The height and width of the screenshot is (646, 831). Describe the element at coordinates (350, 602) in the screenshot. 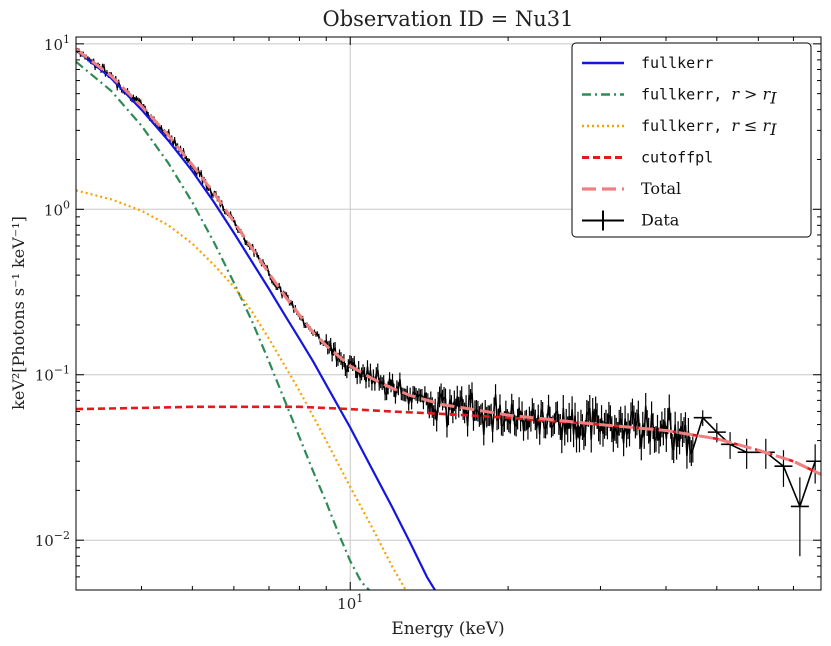

I see `x-tick-label-0: 101` at that location.